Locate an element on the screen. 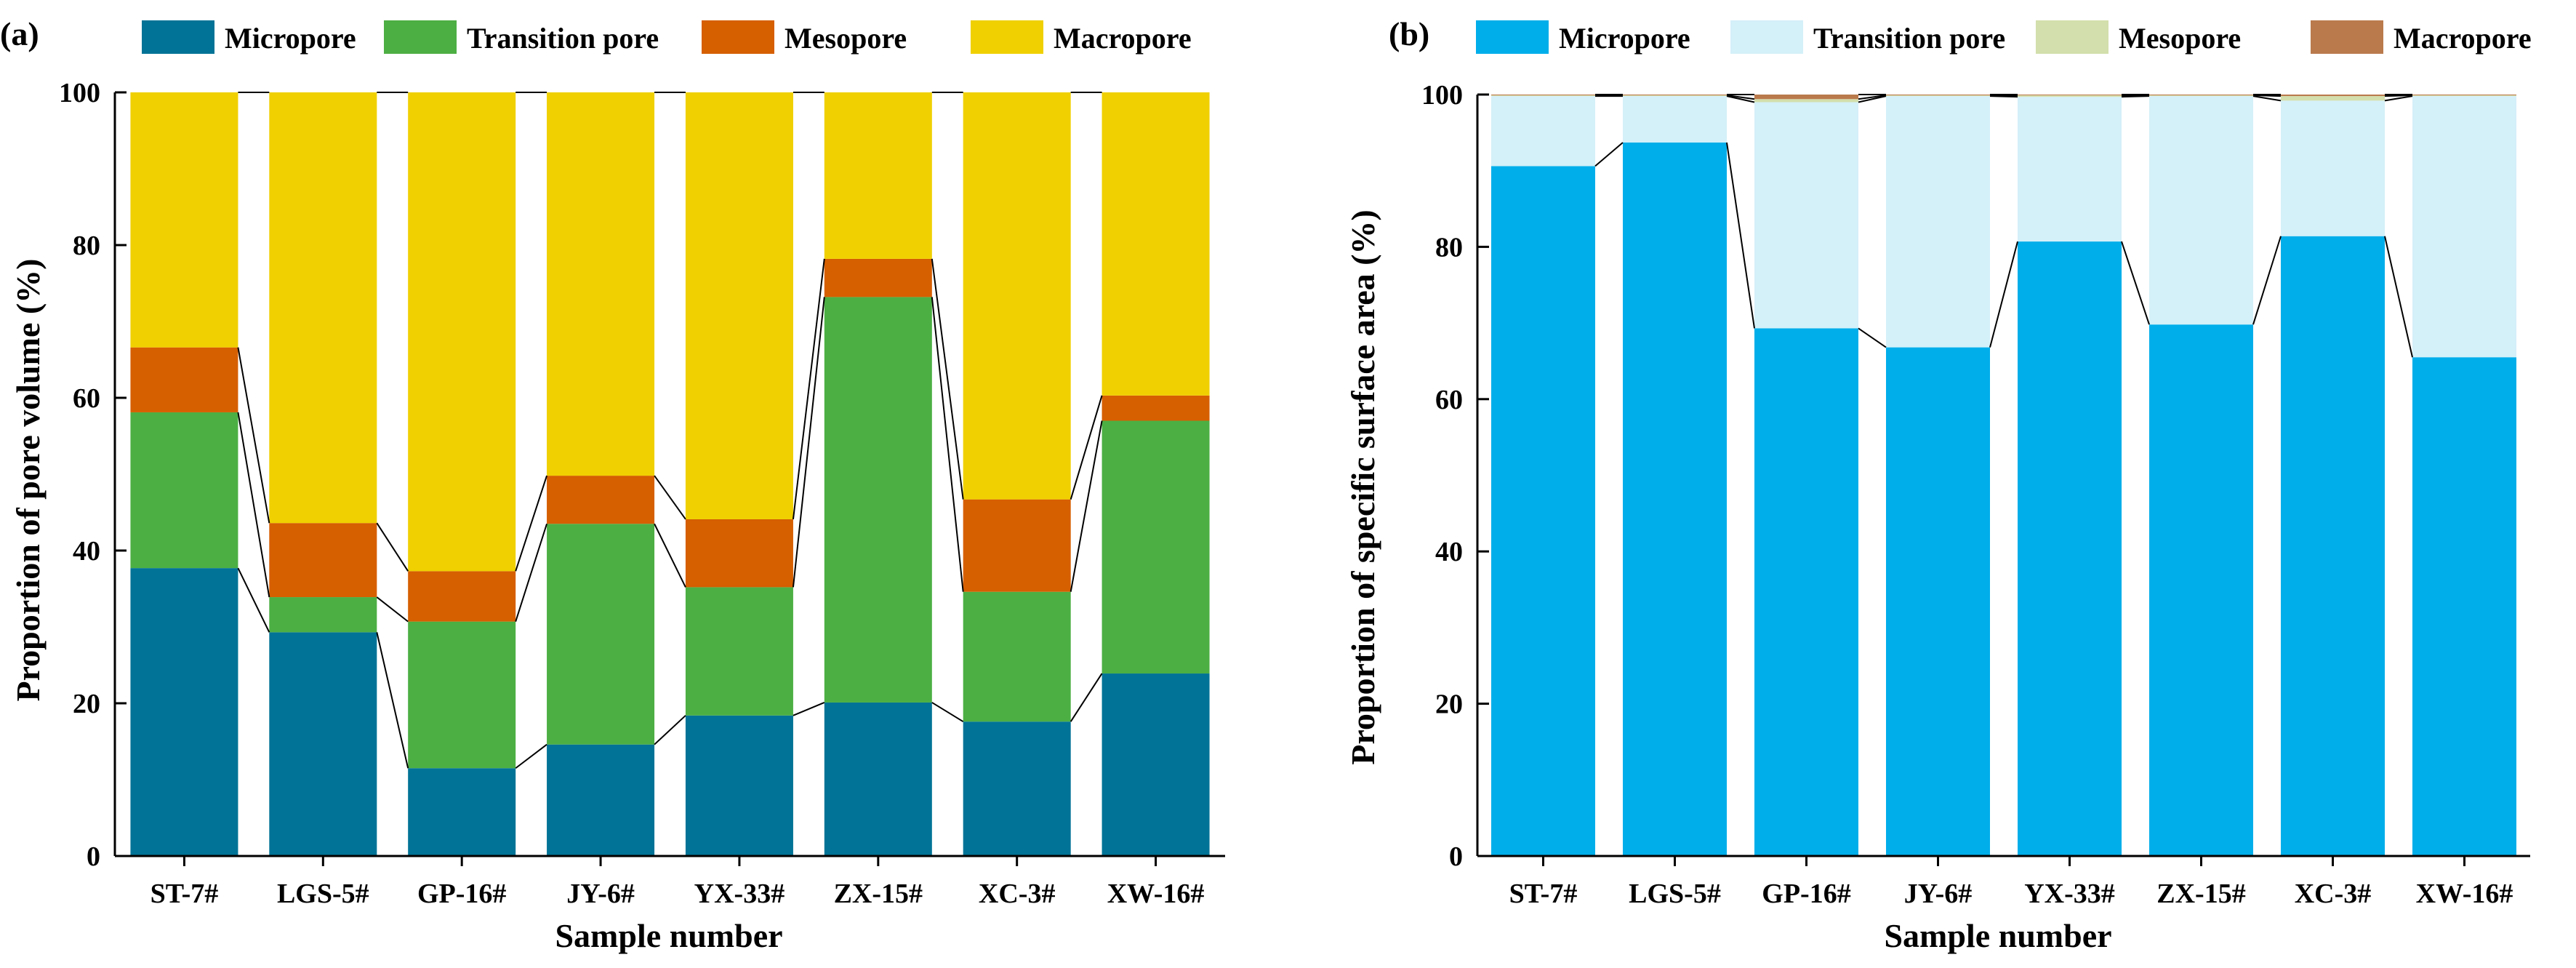 This screenshot has height=968, width=2576. panel-a-y-axis-title: Proportion of pore volume (%) is located at coordinates (28, 479).